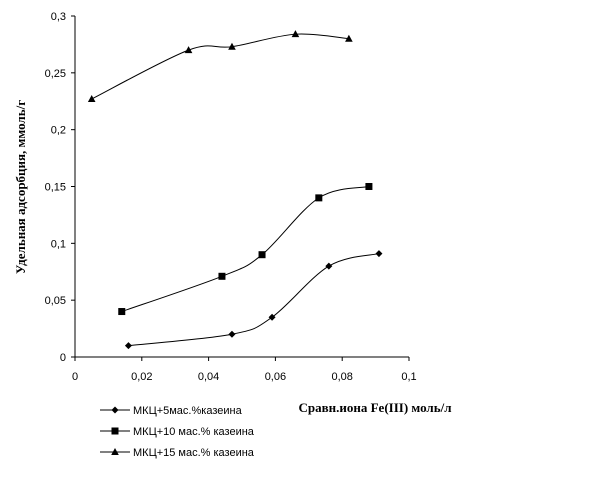 The image size is (592, 487). Describe the element at coordinates (194, 432) in the screenshot. I see `legend-label: МКЦ+10 мас.% казеина` at that location.